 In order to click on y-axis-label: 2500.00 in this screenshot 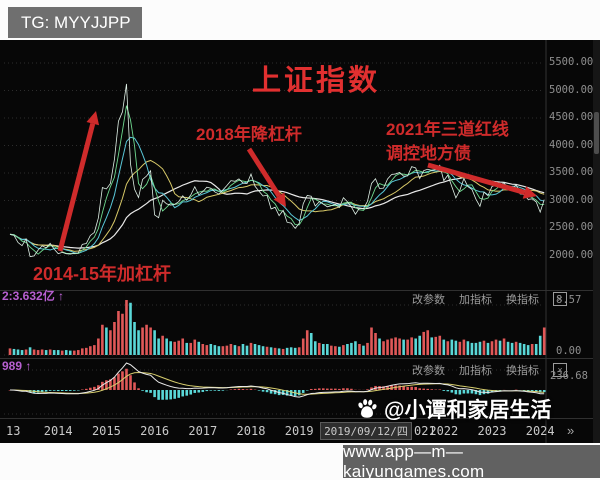, I will do `click(571, 227)`.